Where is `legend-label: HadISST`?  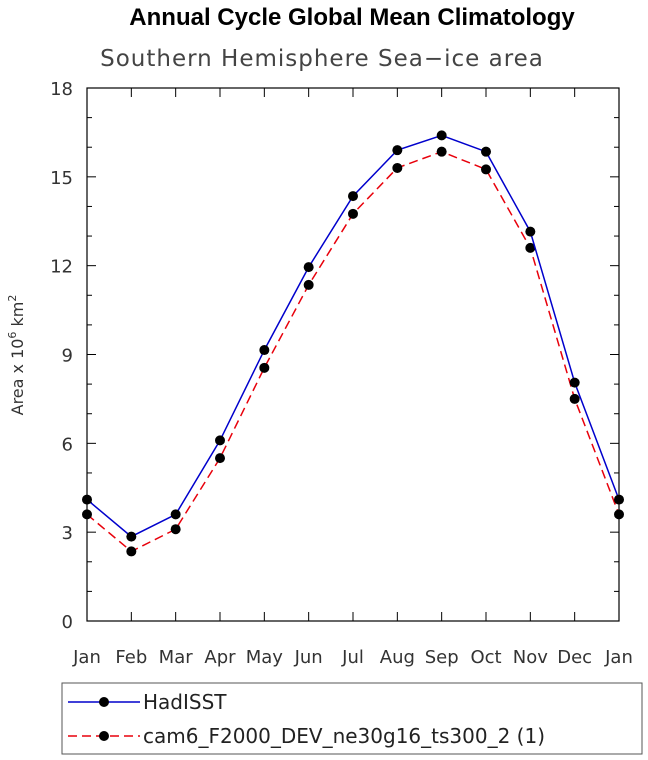
legend-label: HadISST is located at coordinates (185, 702).